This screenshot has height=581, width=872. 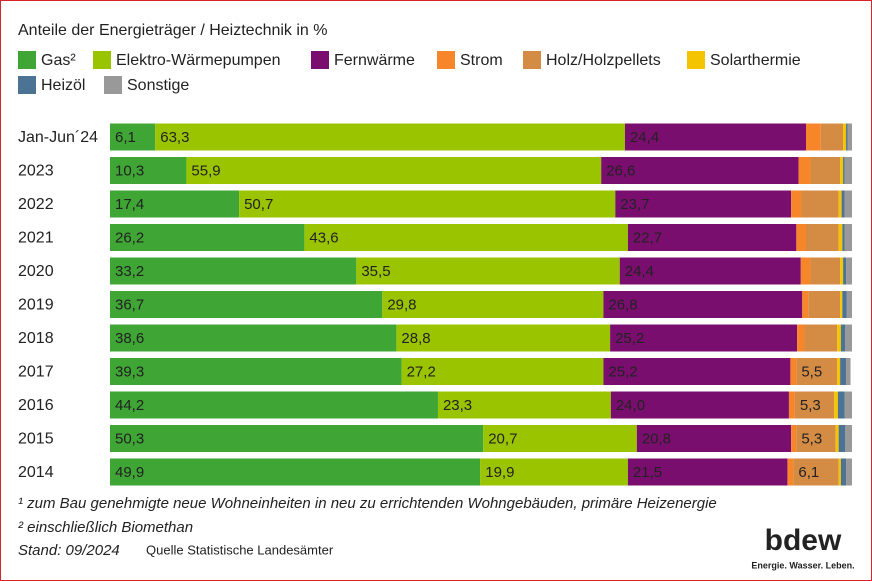 I want to click on legend-label: Sonstige, so click(x=158, y=85).